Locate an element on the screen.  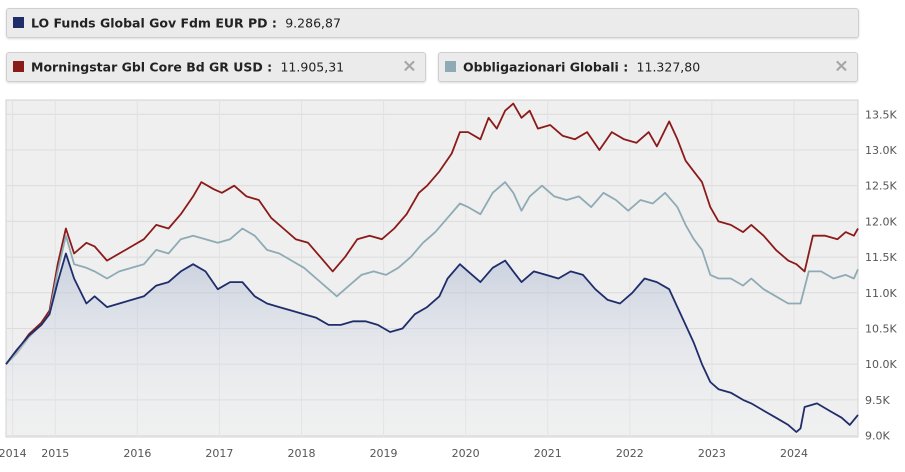
y-tick-label: 12.0K is located at coordinates (881, 221).